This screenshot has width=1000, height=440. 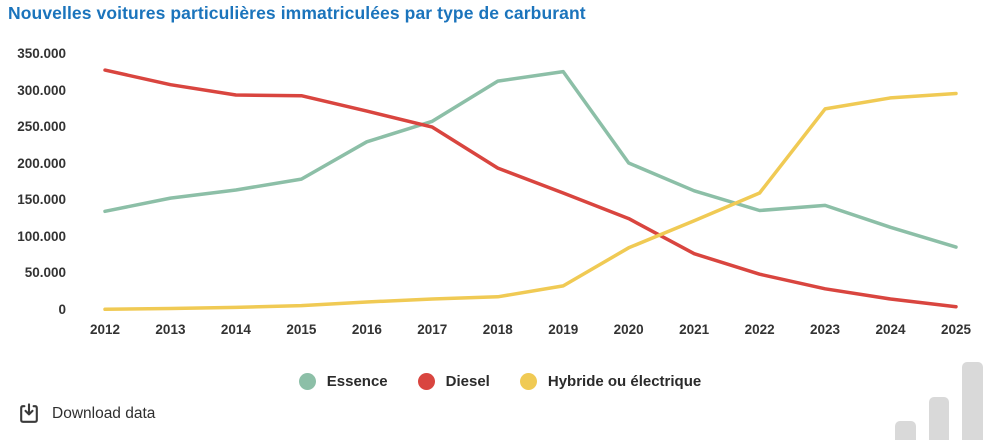 I want to click on watermark-bar-large, so click(x=972, y=401).